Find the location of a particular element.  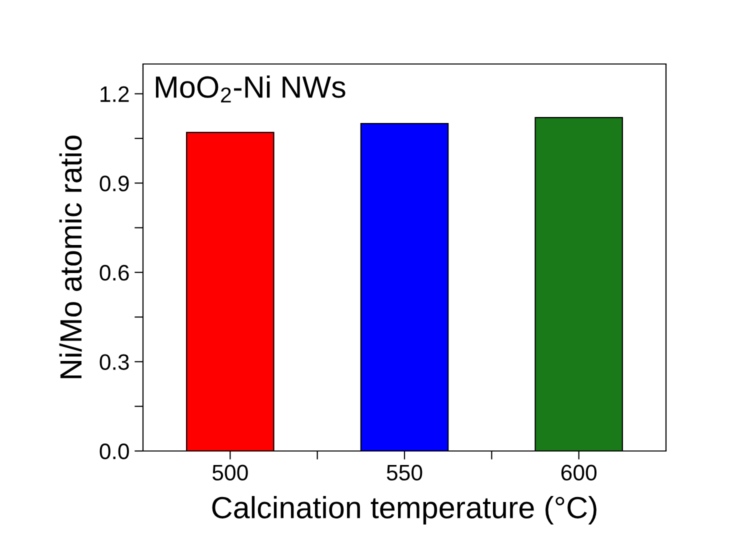

chart-title: MoO$_{2}$-Ni NWs is located at coordinates (251, 88).